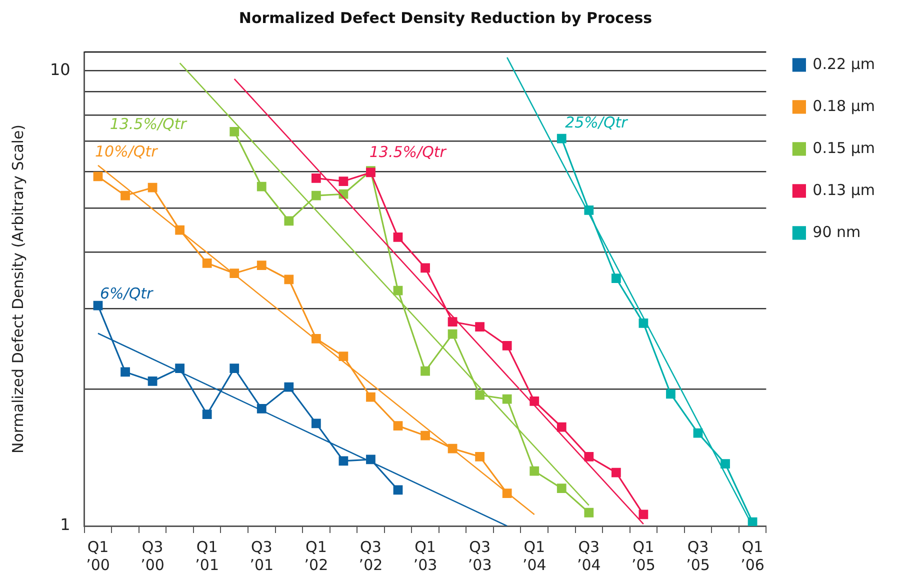  Describe the element at coordinates (98, 556) in the screenshot. I see `x-tick-label: Q1 ’00` at that location.